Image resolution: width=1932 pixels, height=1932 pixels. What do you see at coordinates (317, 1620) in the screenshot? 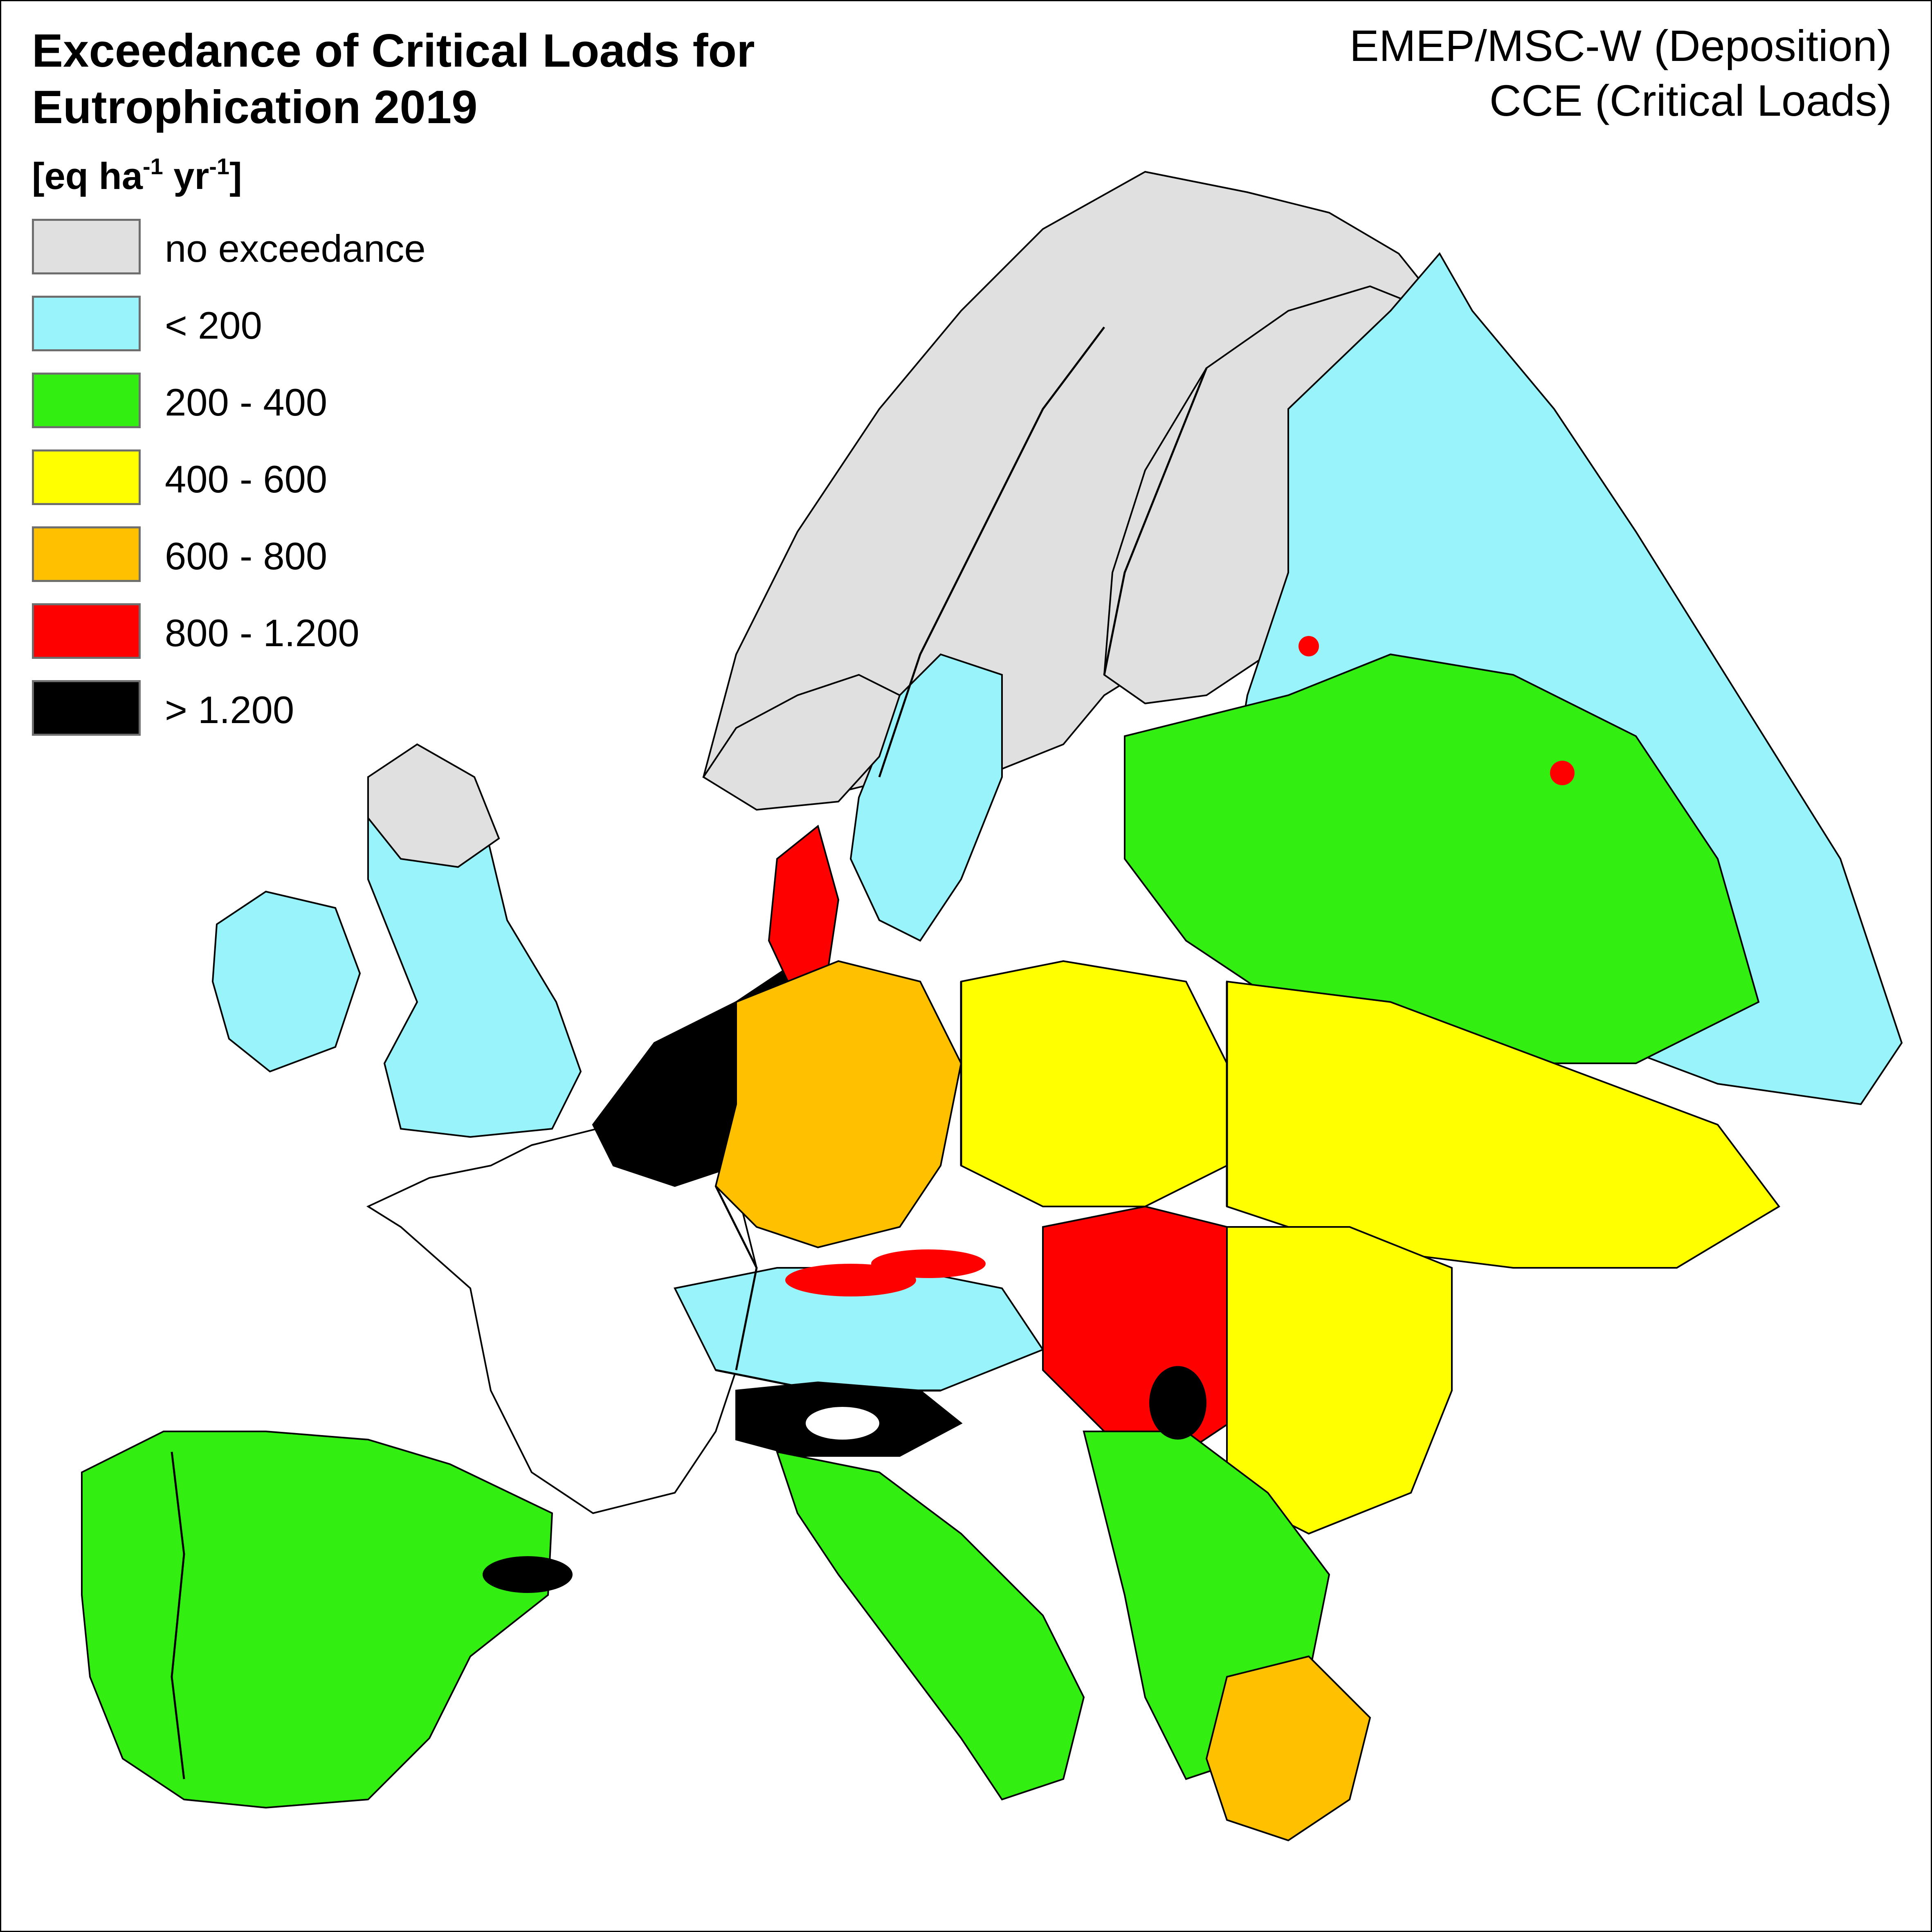
I see `region-iberia` at bounding box center [317, 1620].